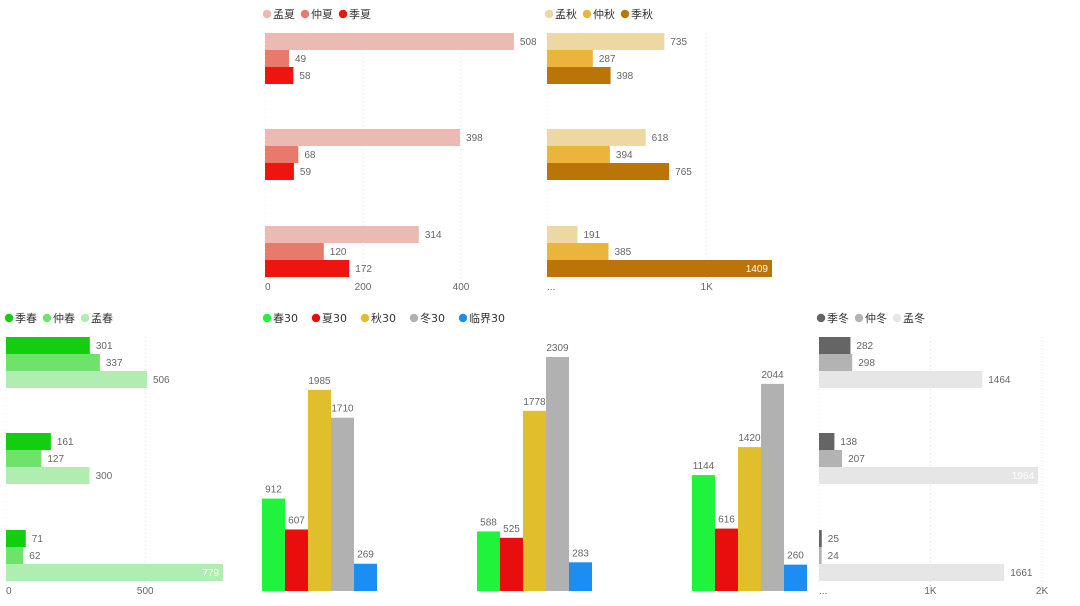 This screenshot has height=606, width=1080. What do you see at coordinates (598, 14) in the screenshot?
I see `autumn-legend: 孟秋 仲秋 季秋` at bounding box center [598, 14].